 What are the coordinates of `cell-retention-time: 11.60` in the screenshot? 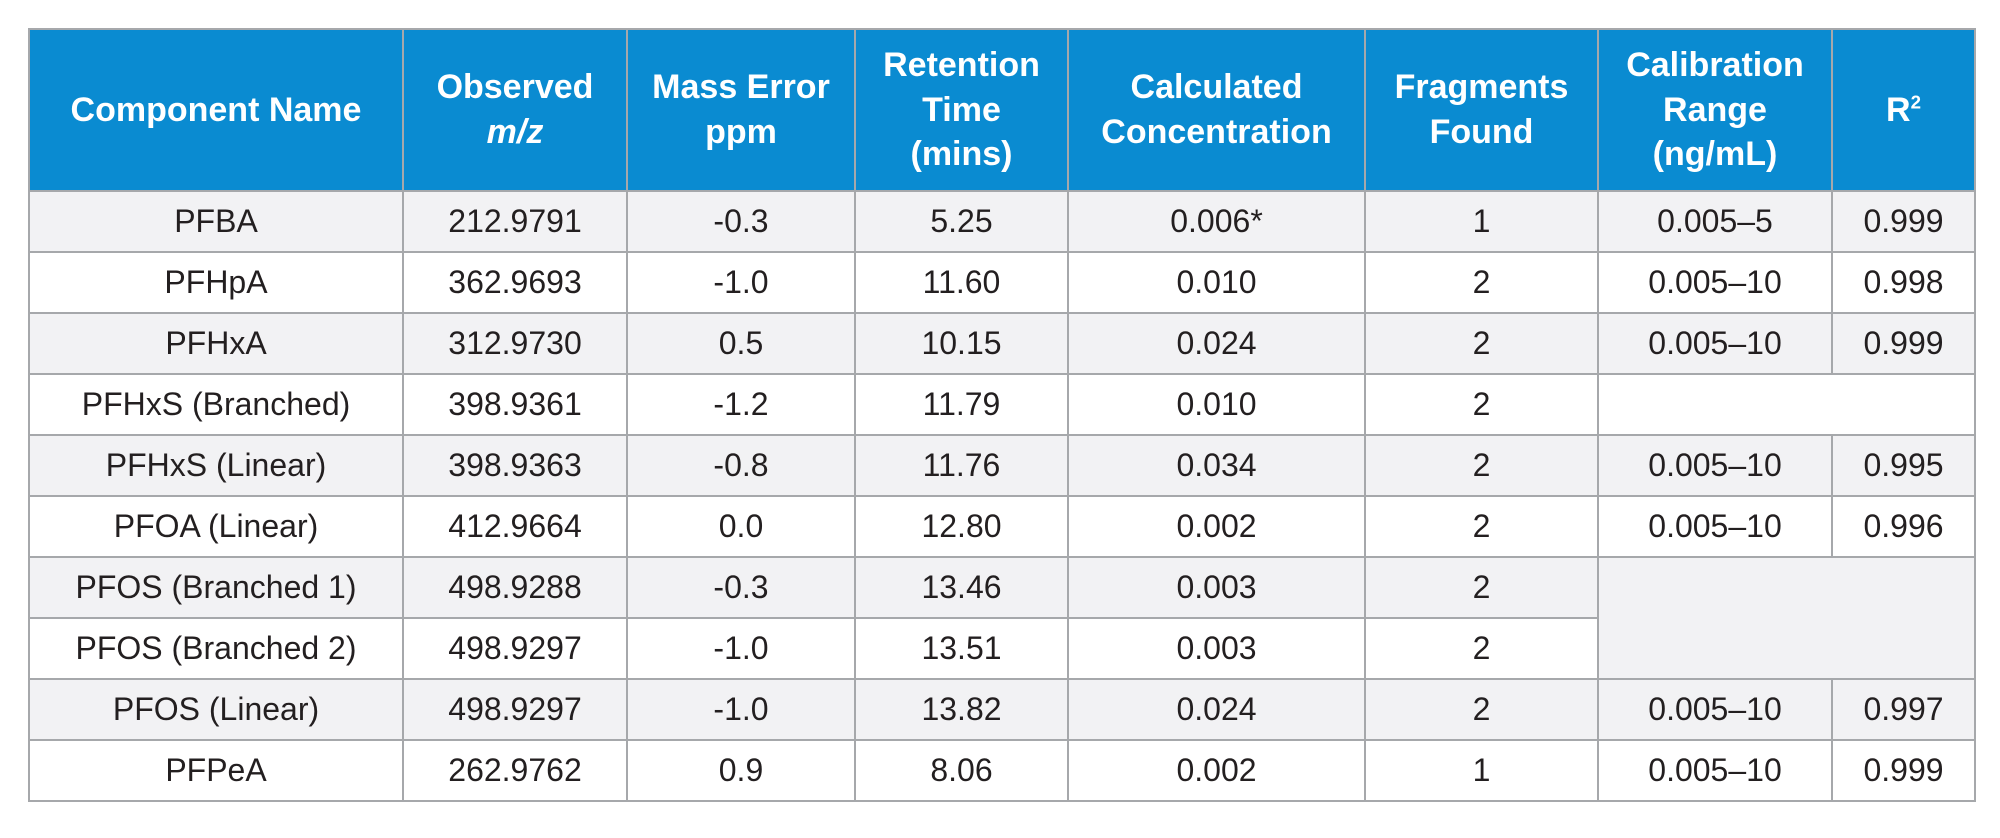 It's located at (961, 282).